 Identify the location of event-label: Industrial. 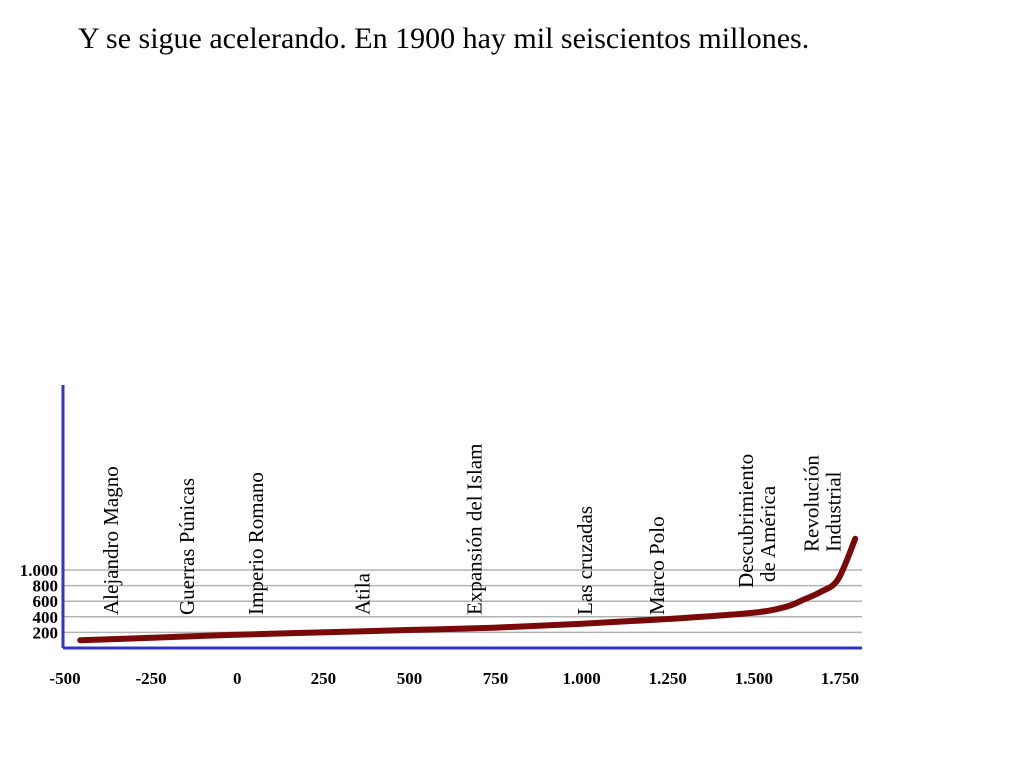
(834, 511).